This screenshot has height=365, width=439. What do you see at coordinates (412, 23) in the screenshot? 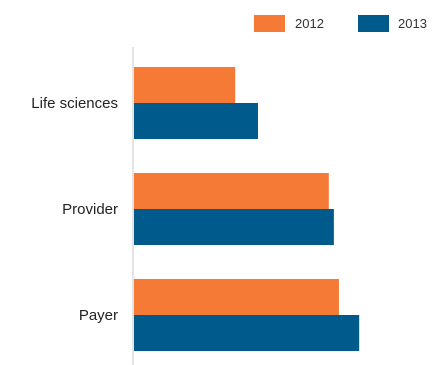
I see `legend-label-2013: 2013` at bounding box center [412, 23].